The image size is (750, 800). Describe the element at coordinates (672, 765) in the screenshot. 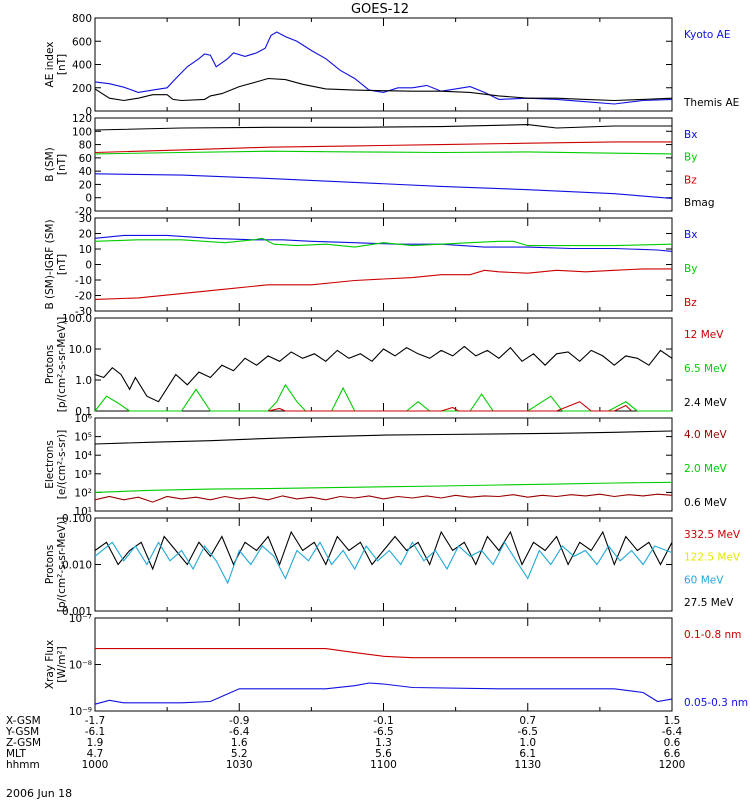

I see `footer-value: 1200` at that location.